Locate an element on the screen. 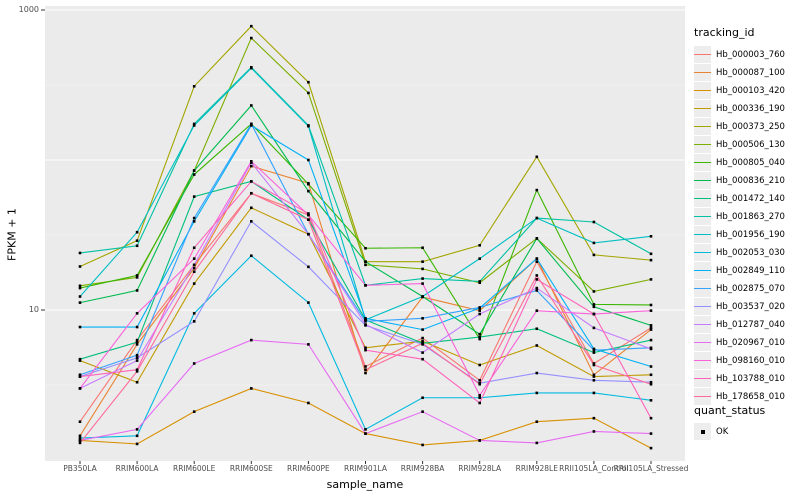 The width and height of the screenshot is (800, 500). legend-entry-label: Hb_000003_760 is located at coordinates (750, 54).